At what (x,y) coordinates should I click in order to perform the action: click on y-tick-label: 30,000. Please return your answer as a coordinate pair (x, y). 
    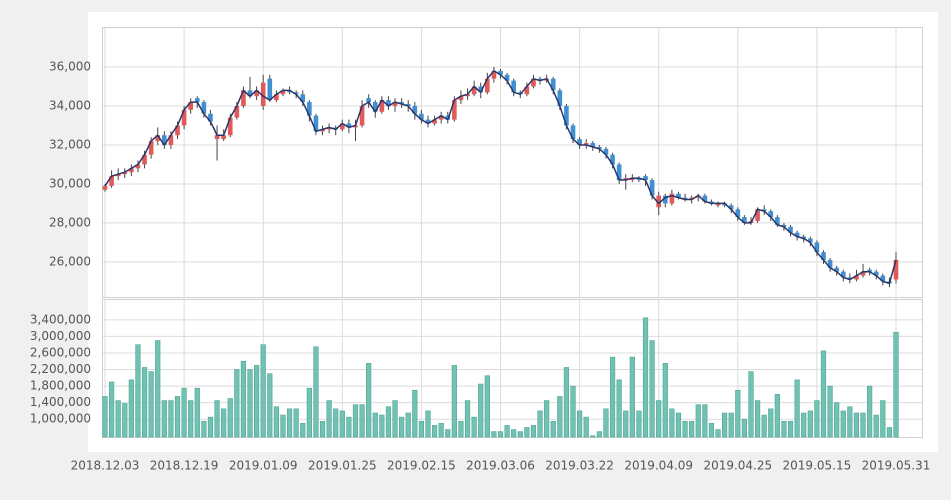
    Looking at the image, I should click on (70, 183).